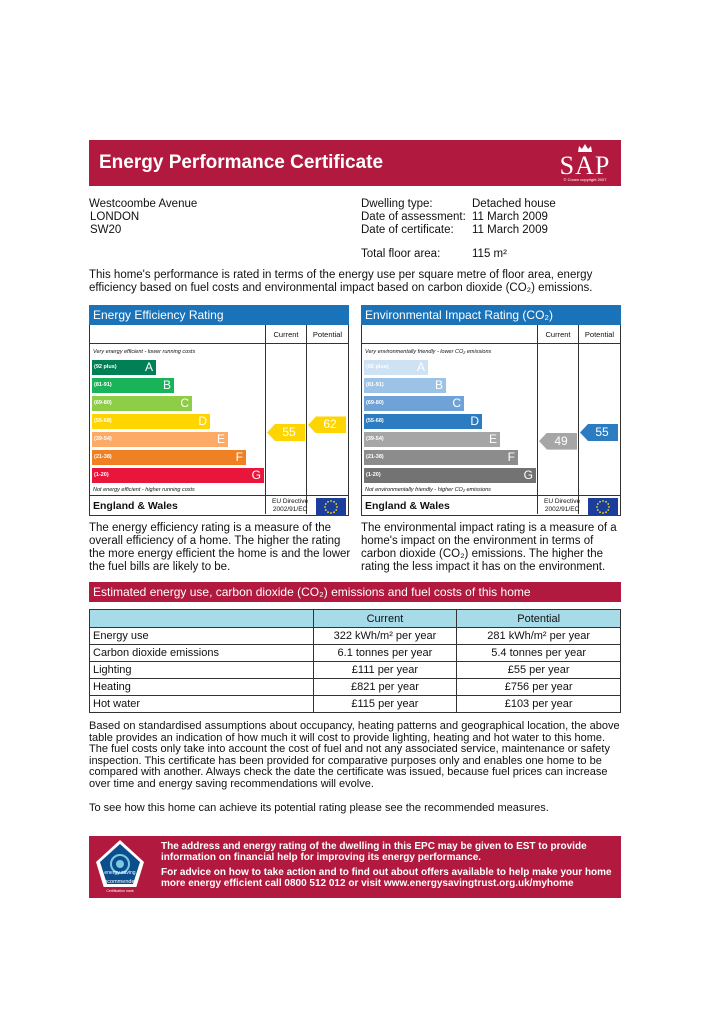 The height and width of the screenshot is (1033, 715). Describe the element at coordinates (558, 441) in the screenshot. I see `current-rating-arrow: 49` at that location.